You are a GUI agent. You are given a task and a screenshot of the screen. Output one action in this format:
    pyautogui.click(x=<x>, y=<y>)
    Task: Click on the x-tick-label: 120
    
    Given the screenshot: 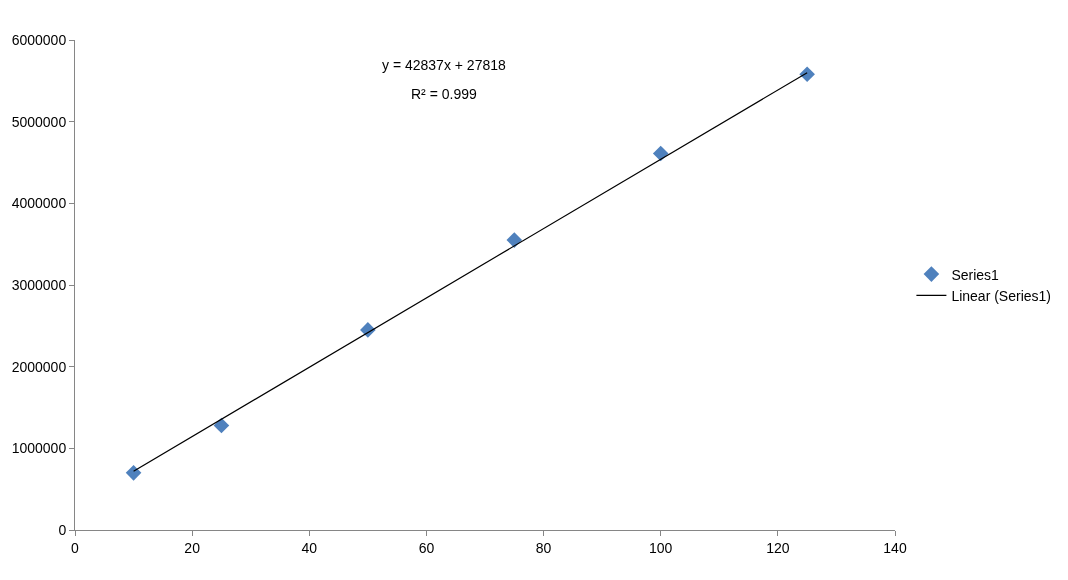 What is the action you would take?
    pyautogui.click(x=778, y=547)
    